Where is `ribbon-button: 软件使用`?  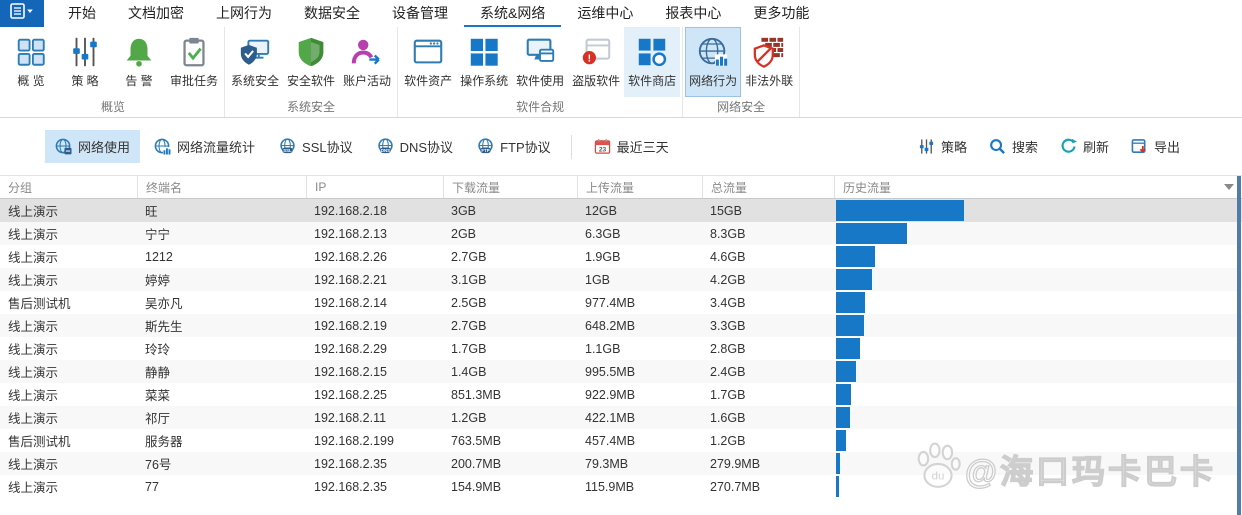 ribbon-button: 软件使用 is located at coordinates (540, 62).